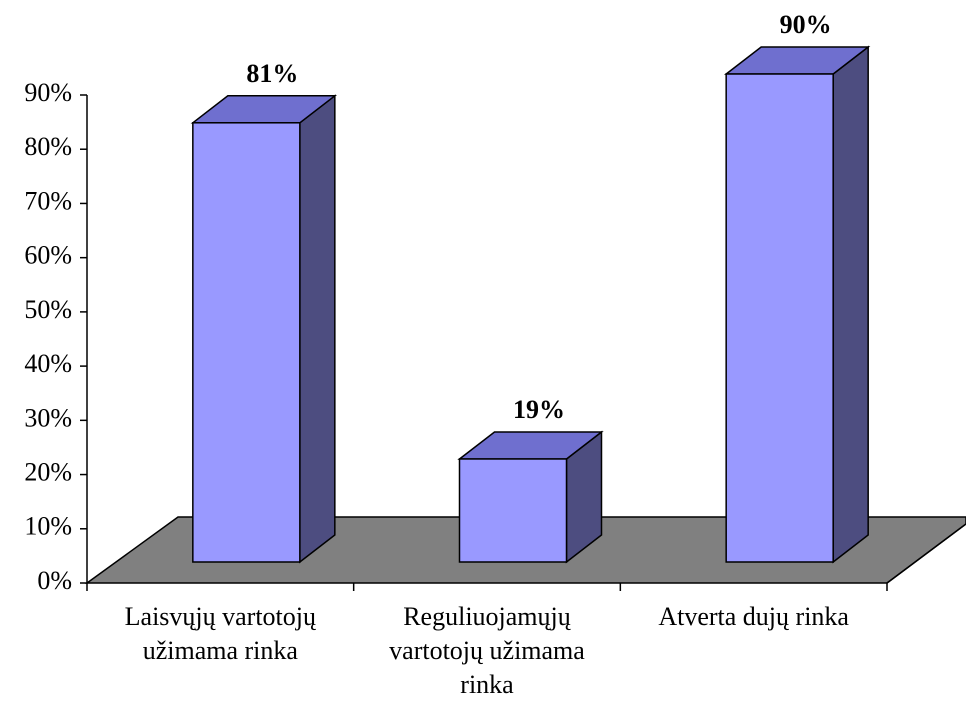 The width and height of the screenshot is (966, 711). What do you see at coordinates (48, 363) in the screenshot?
I see `y-tick-label: 40%` at bounding box center [48, 363].